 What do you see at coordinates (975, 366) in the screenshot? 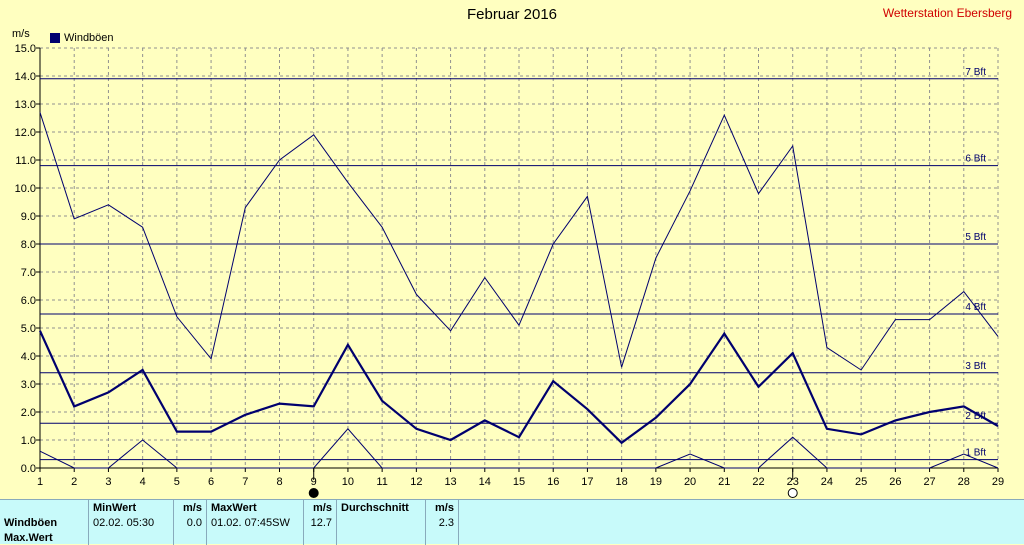
I see `beaufort-label: 3 Bft` at bounding box center [975, 366].